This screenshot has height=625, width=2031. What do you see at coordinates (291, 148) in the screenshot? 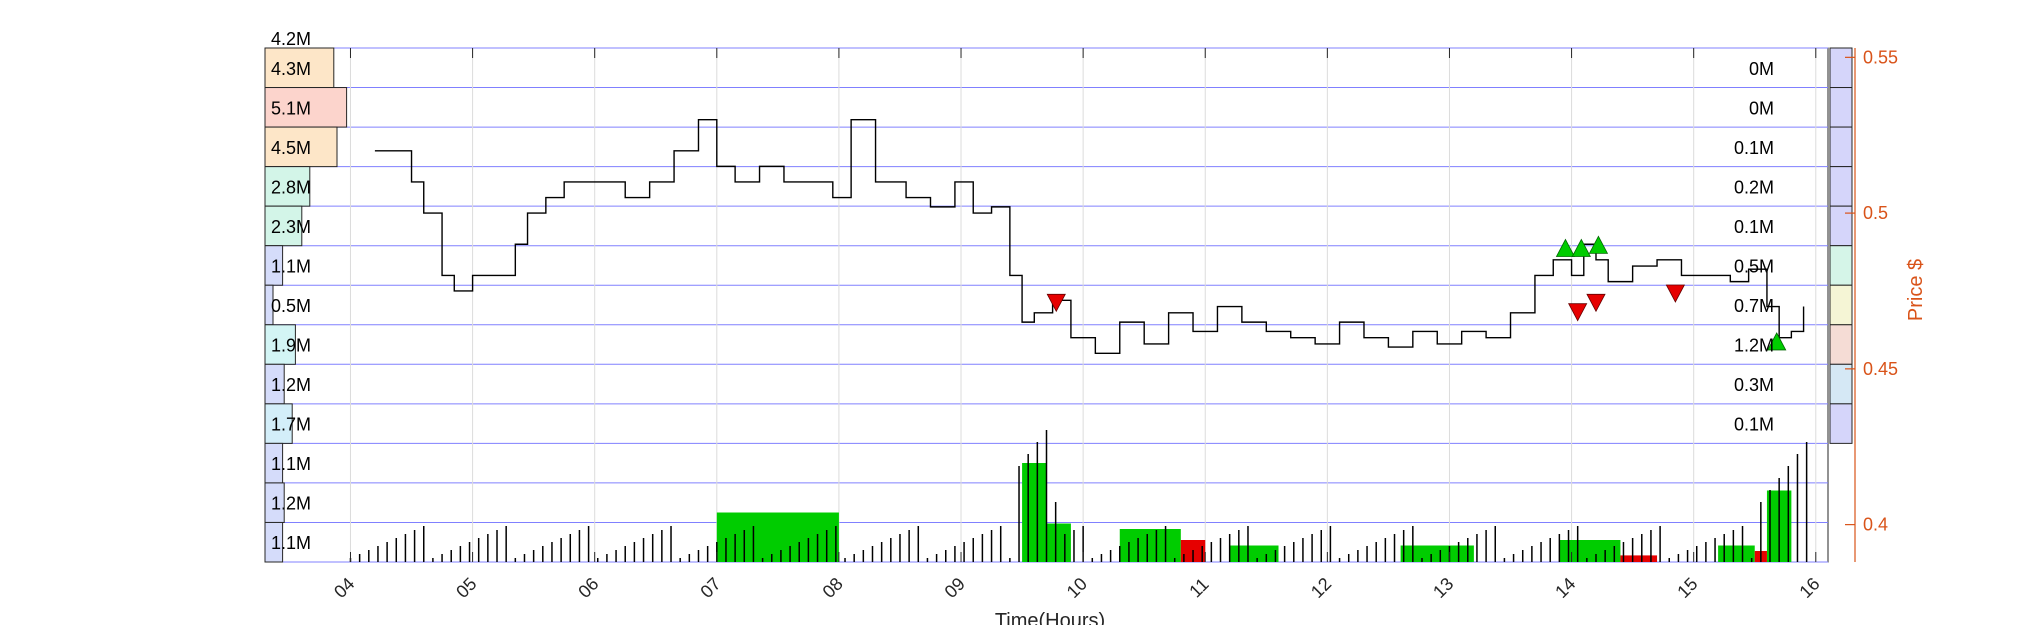
I see `left-profile-label: 4.5M` at bounding box center [291, 148].